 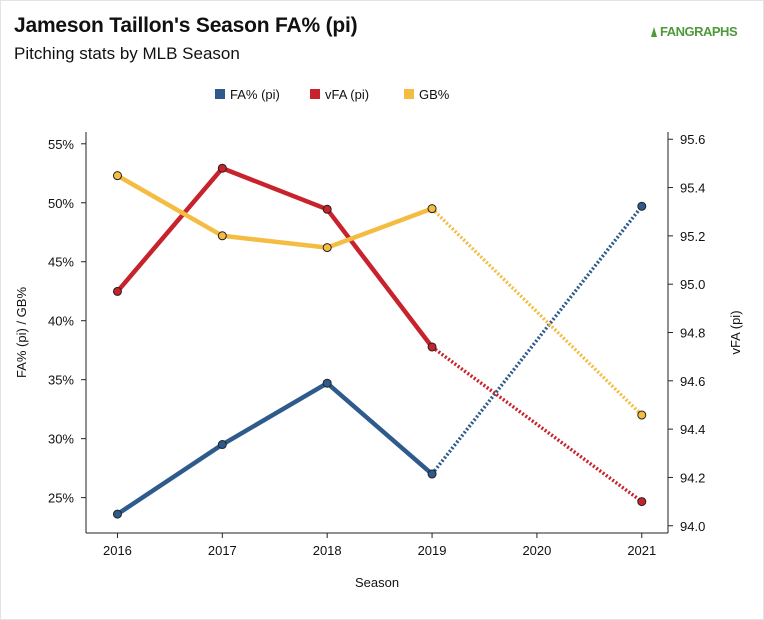 I want to click on y-right-tick-label: 95.0, so click(x=692, y=284).